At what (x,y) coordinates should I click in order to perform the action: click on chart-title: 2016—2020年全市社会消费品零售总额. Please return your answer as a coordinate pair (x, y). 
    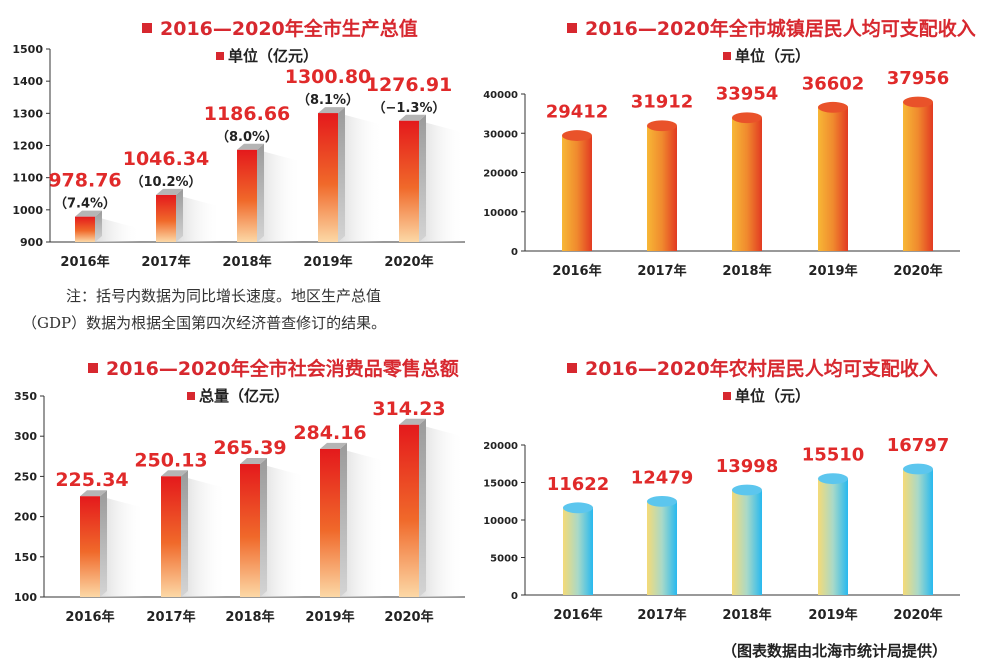
    Looking at the image, I should click on (273, 367).